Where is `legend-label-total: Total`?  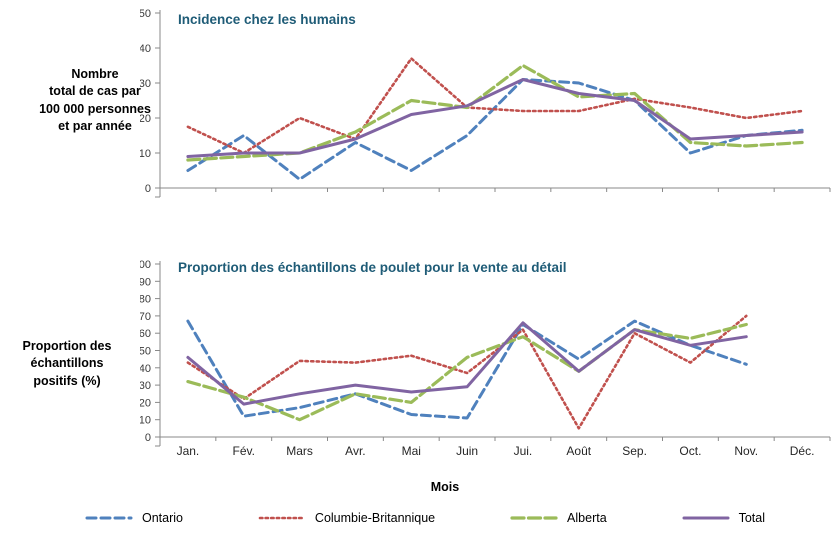 legend-label-total: Total is located at coordinates (751, 518).